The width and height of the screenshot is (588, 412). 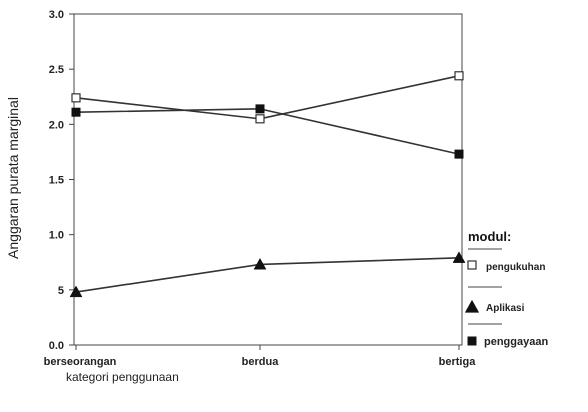 I want to click on legend-label: Aplikasi, so click(x=505, y=308).